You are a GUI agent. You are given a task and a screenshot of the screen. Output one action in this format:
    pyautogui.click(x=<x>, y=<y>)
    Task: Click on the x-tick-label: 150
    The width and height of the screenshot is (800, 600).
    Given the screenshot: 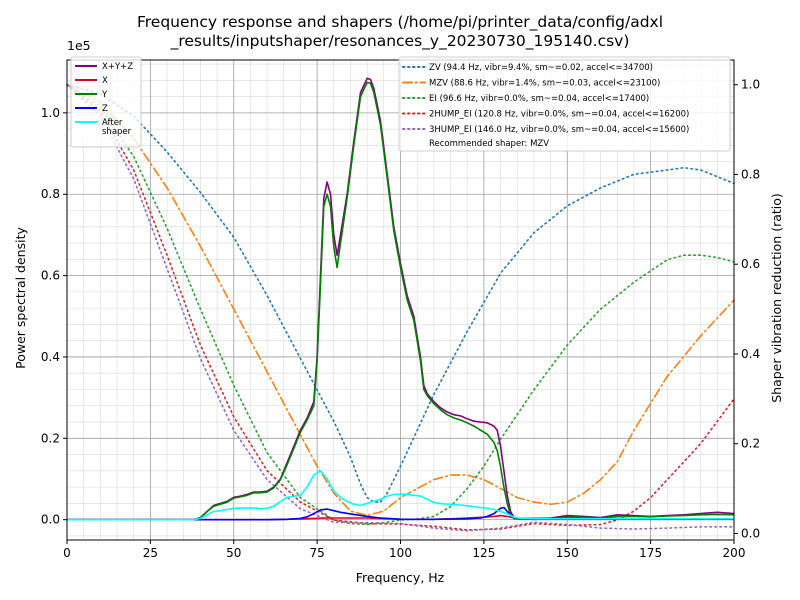 What is the action you would take?
    pyautogui.click(x=567, y=553)
    